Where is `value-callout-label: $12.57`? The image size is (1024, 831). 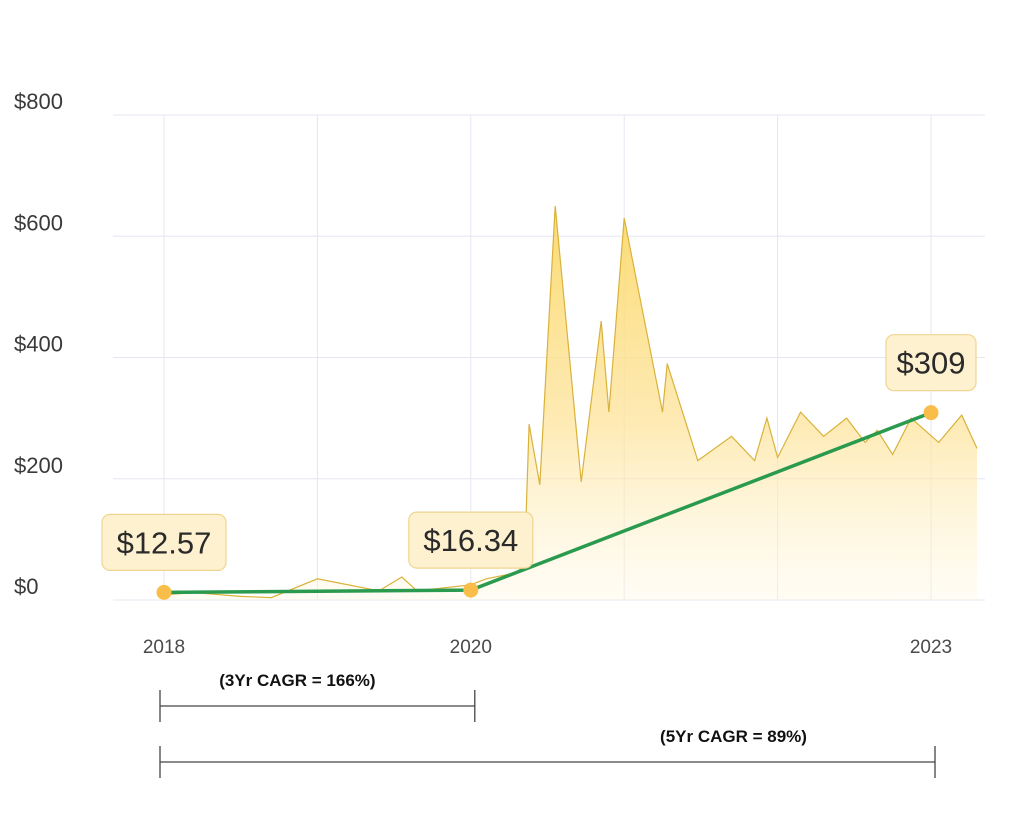
value-callout-label: $12.57 is located at coordinates (164, 542).